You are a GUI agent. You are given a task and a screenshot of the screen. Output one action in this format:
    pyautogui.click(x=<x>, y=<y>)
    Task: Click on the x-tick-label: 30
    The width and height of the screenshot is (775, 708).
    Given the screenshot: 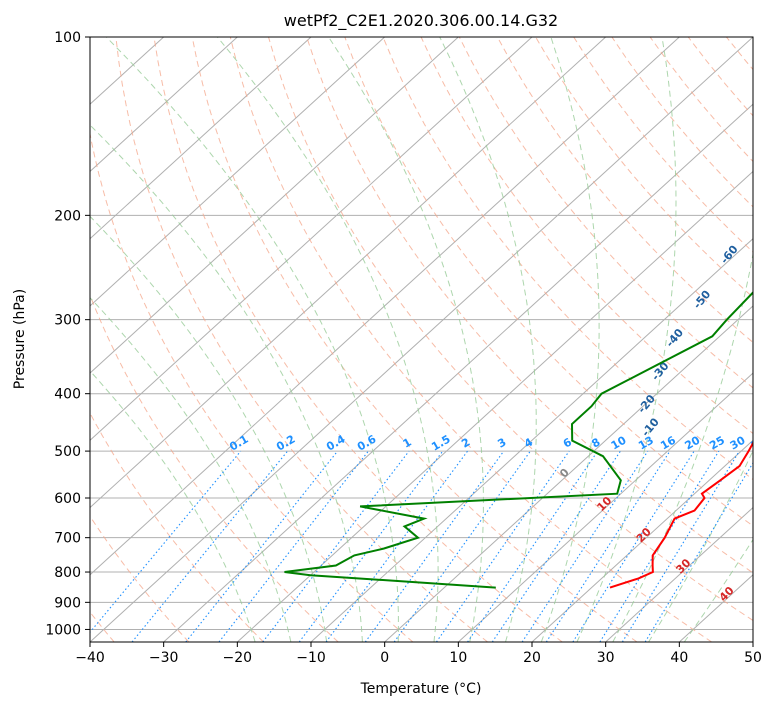 What is the action you would take?
    pyautogui.click(x=606, y=658)
    